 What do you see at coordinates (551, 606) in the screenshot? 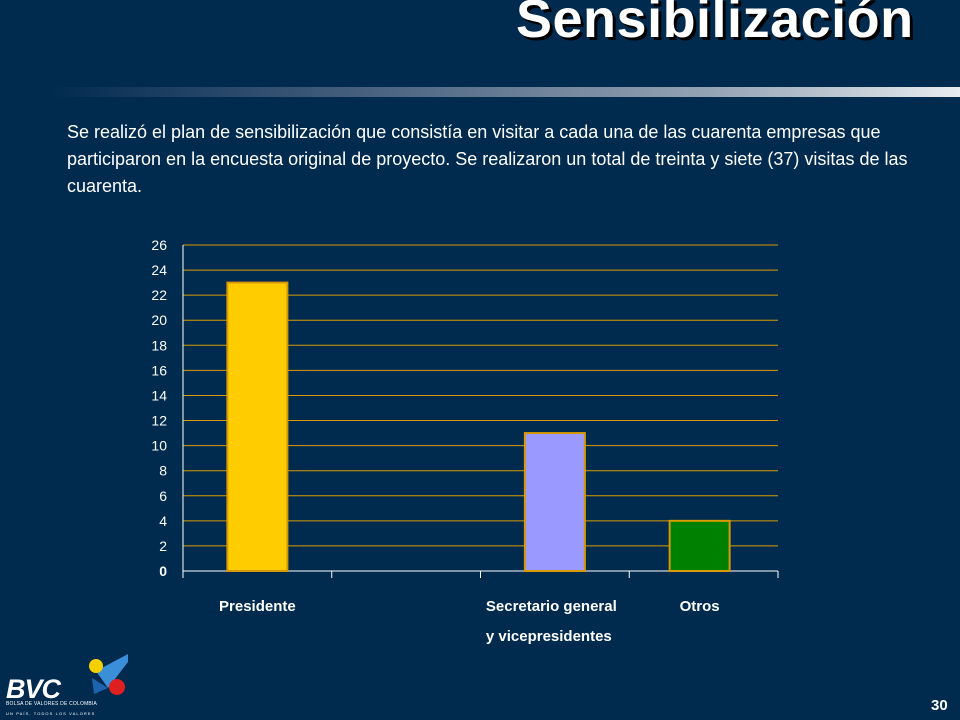
I see `x-category-label: Secretario general` at bounding box center [551, 606].